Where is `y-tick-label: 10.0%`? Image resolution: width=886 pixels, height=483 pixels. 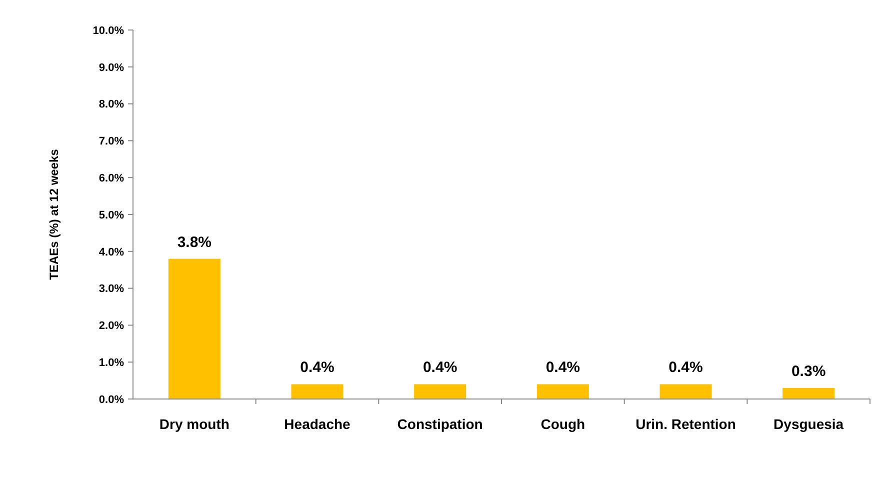 y-tick-label: 10.0% is located at coordinates (108, 30).